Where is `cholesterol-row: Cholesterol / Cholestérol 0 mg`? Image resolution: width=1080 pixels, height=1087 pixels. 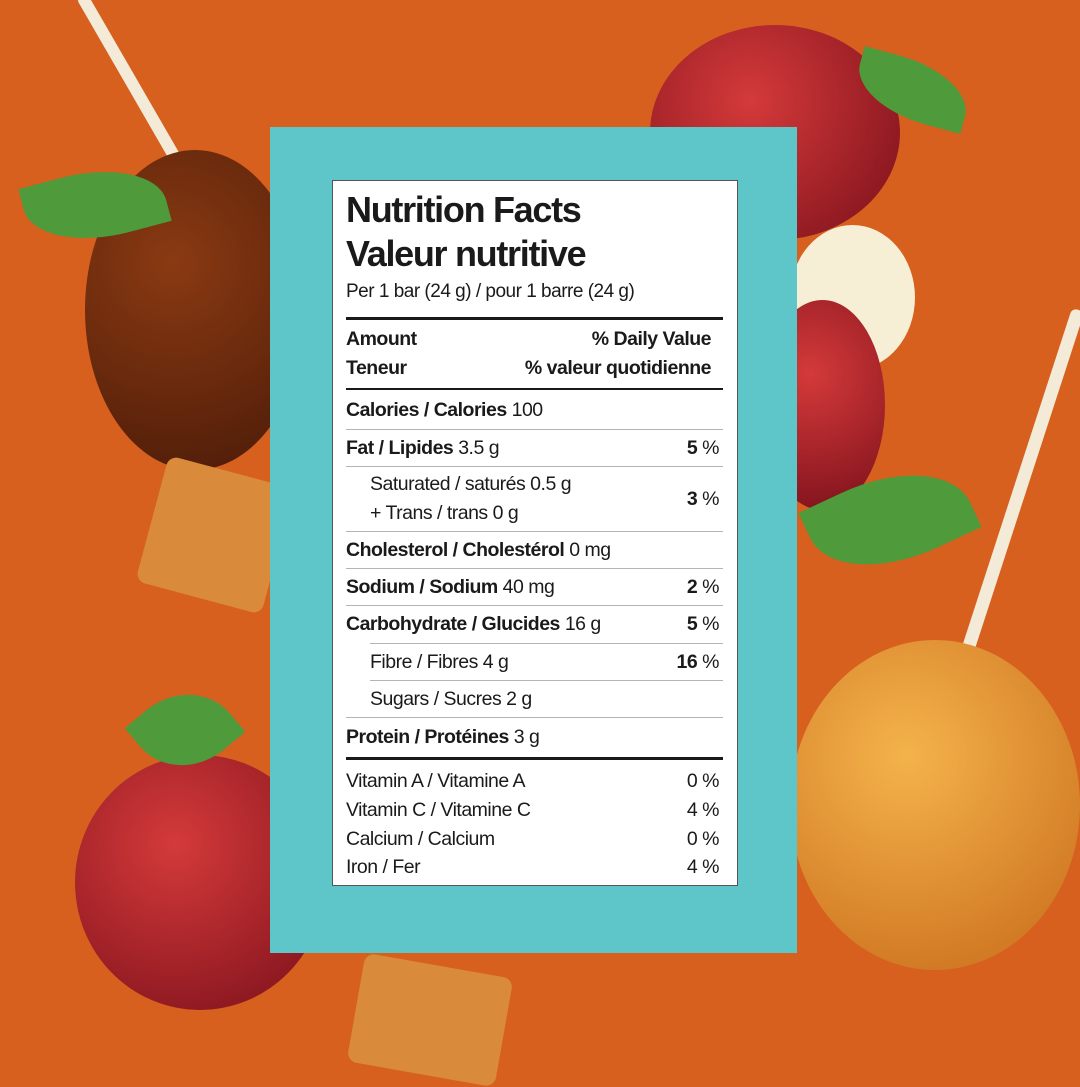
cholesterol-row: Cholesterol / Cholestérol 0 mg is located at coordinates (534, 550).